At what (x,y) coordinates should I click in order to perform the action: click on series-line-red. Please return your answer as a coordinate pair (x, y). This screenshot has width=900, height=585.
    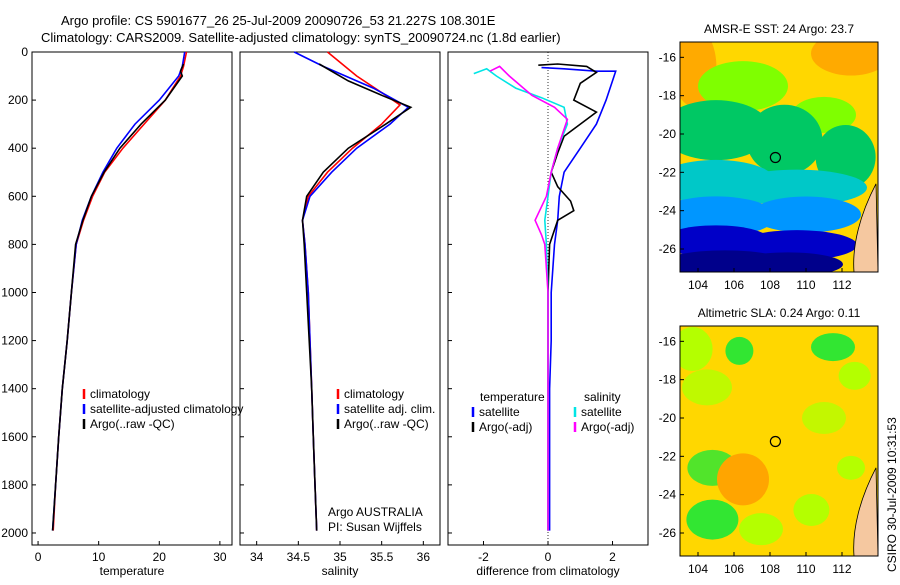
    Looking at the image, I should click on (120, 291).